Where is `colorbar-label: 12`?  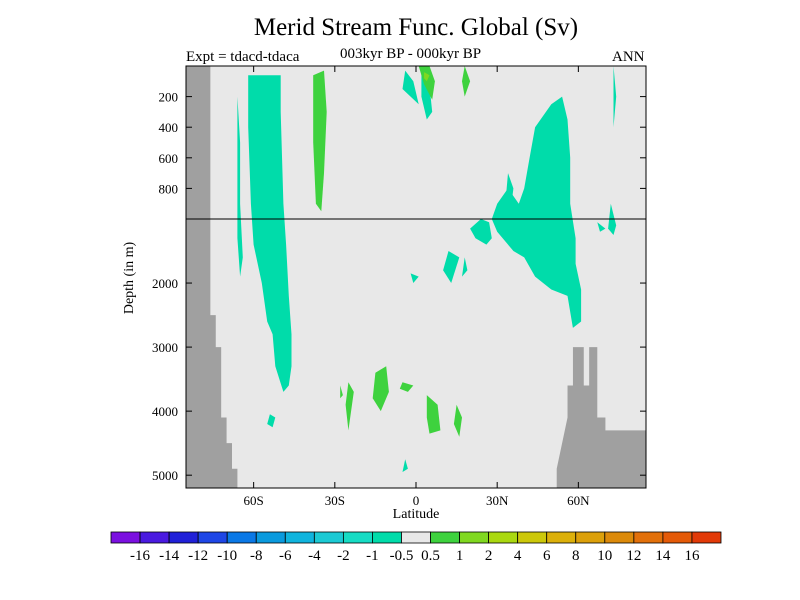
colorbar-label: 12 is located at coordinates (633, 556).